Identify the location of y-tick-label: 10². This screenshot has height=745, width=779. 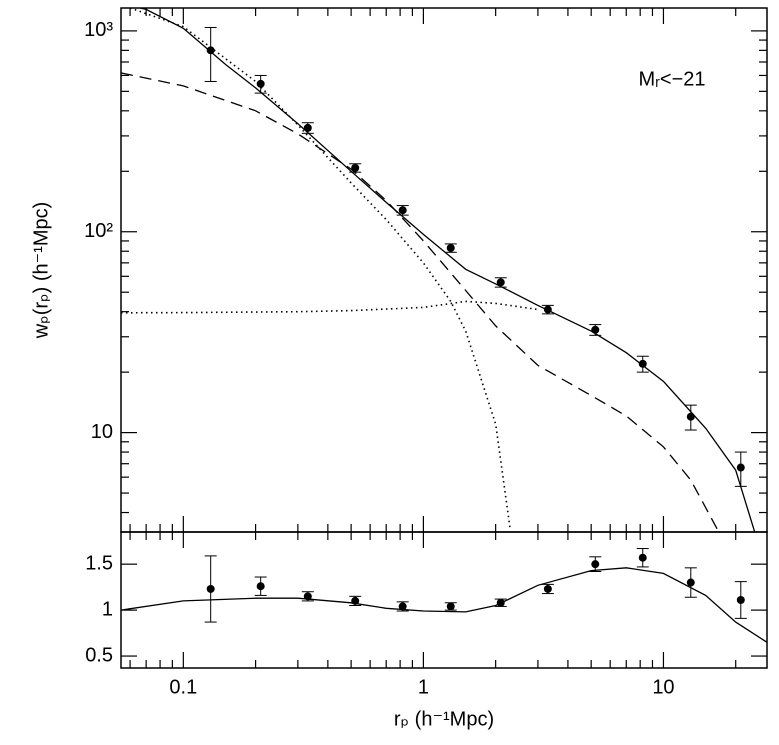
(98, 231).